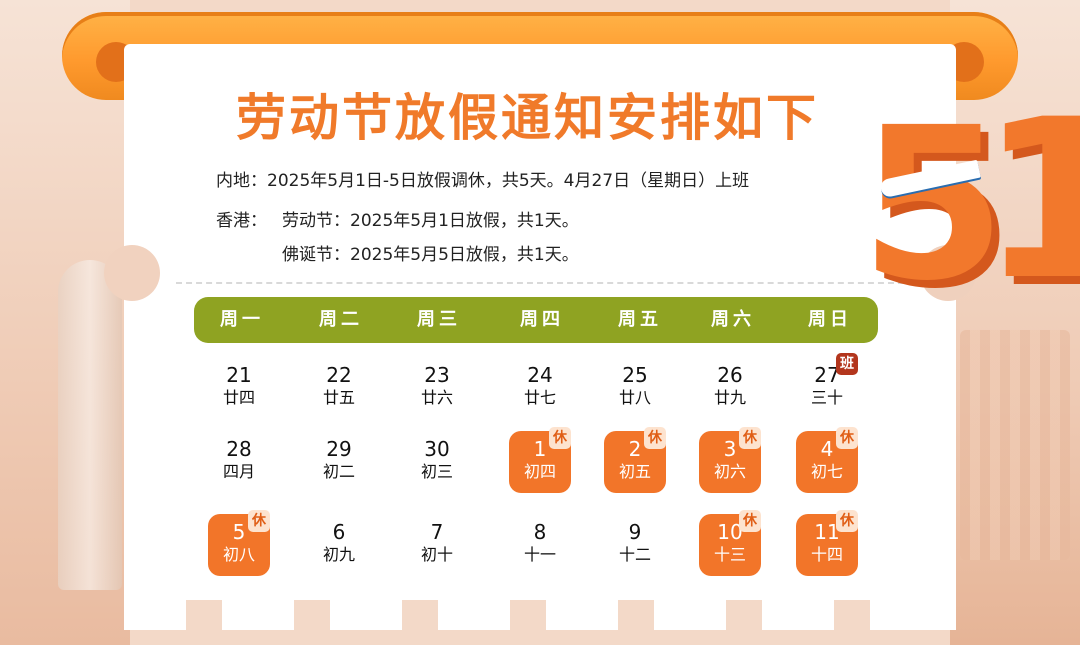 The image size is (1080, 645). Describe the element at coordinates (542, 319) in the screenshot. I see `weekday-thu: 周四` at that location.